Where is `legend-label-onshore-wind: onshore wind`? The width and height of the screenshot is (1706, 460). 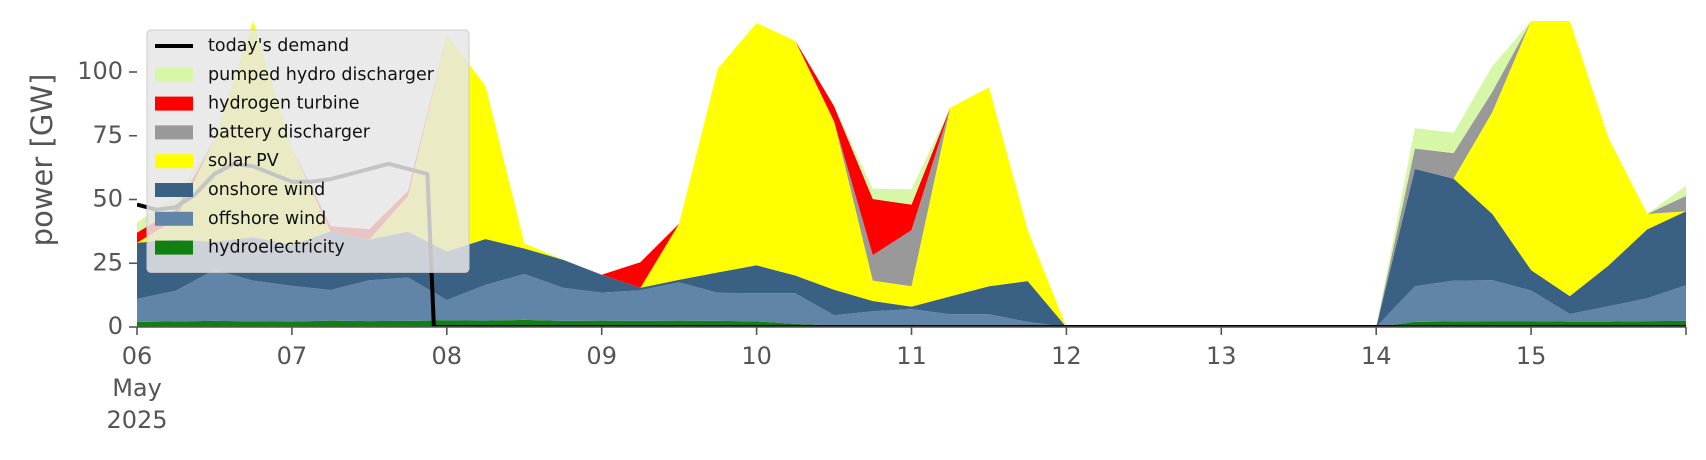
legend-label-onshore-wind: onshore wind is located at coordinates (266, 190).